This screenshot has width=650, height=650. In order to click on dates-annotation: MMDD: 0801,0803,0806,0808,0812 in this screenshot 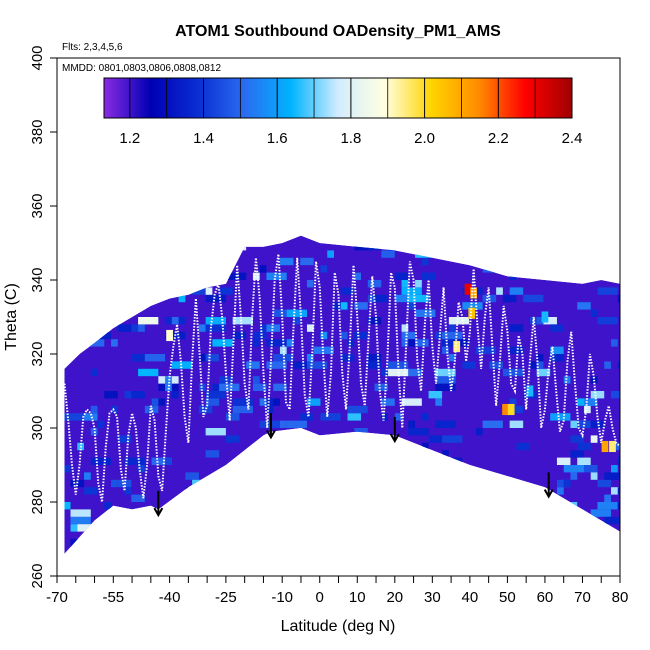, I will do `click(141, 68)`.